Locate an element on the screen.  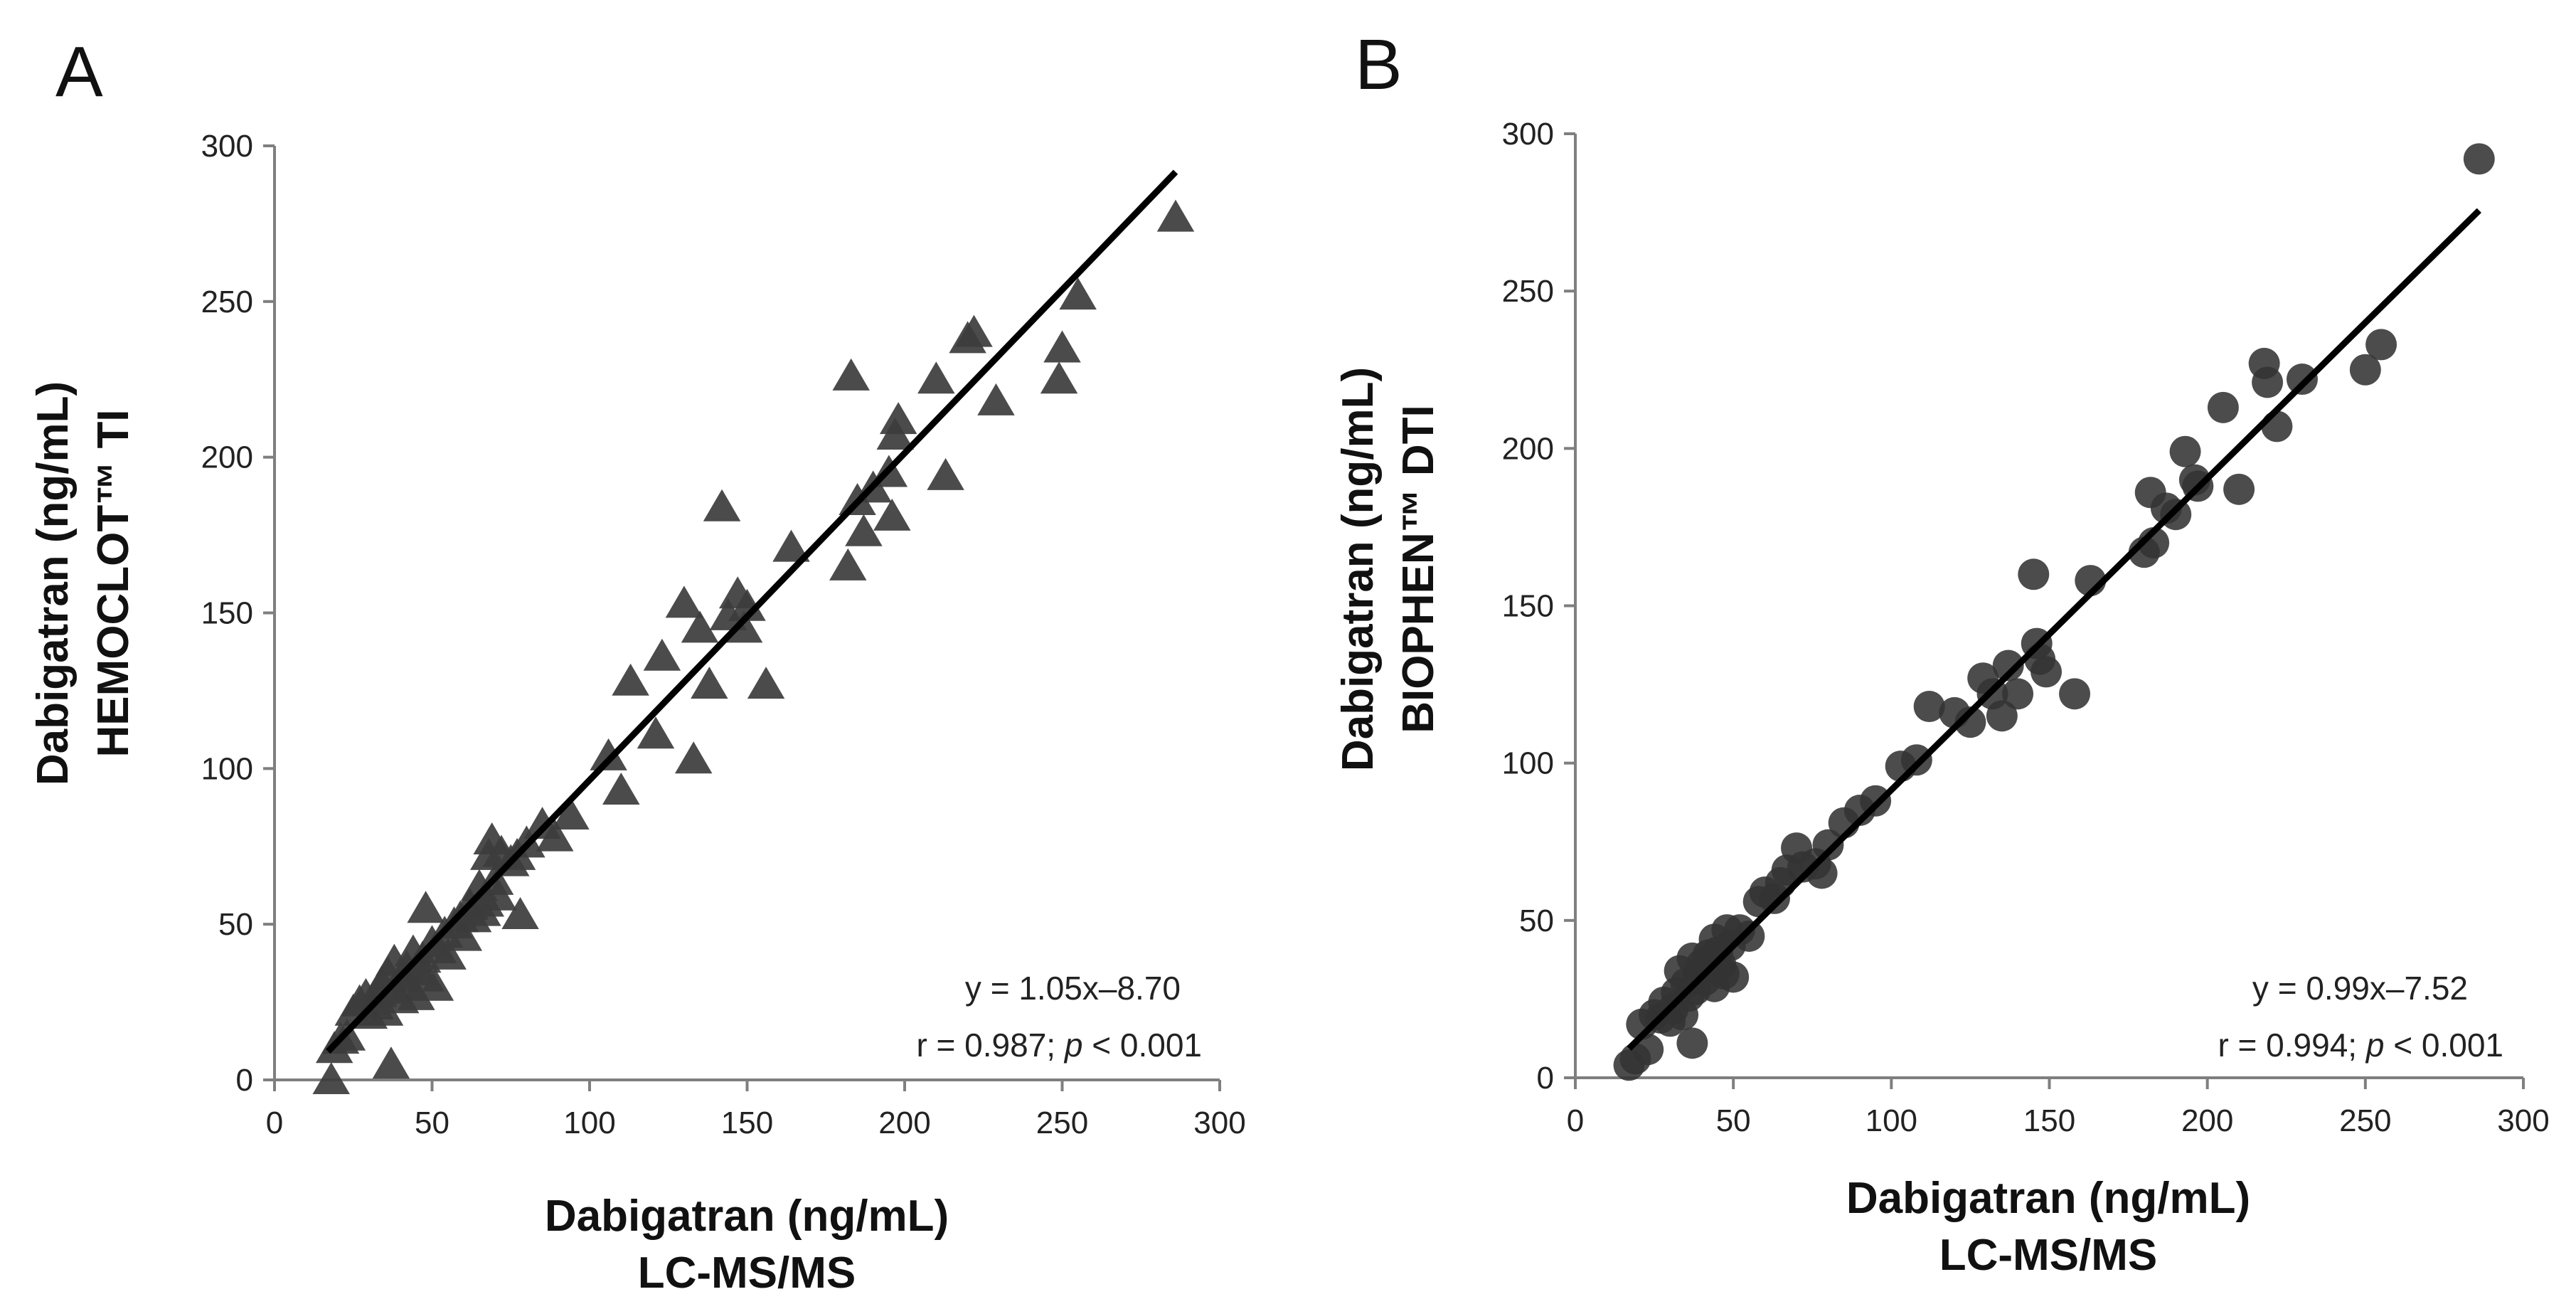
panel-a-stats-pval: < 0.001 is located at coordinates (1142, 1045).